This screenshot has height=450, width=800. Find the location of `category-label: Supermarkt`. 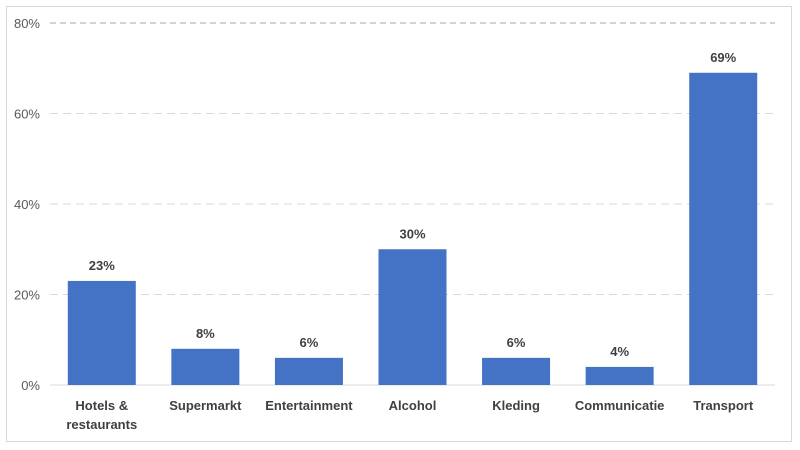

category-label: Supermarkt is located at coordinates (205, 405).